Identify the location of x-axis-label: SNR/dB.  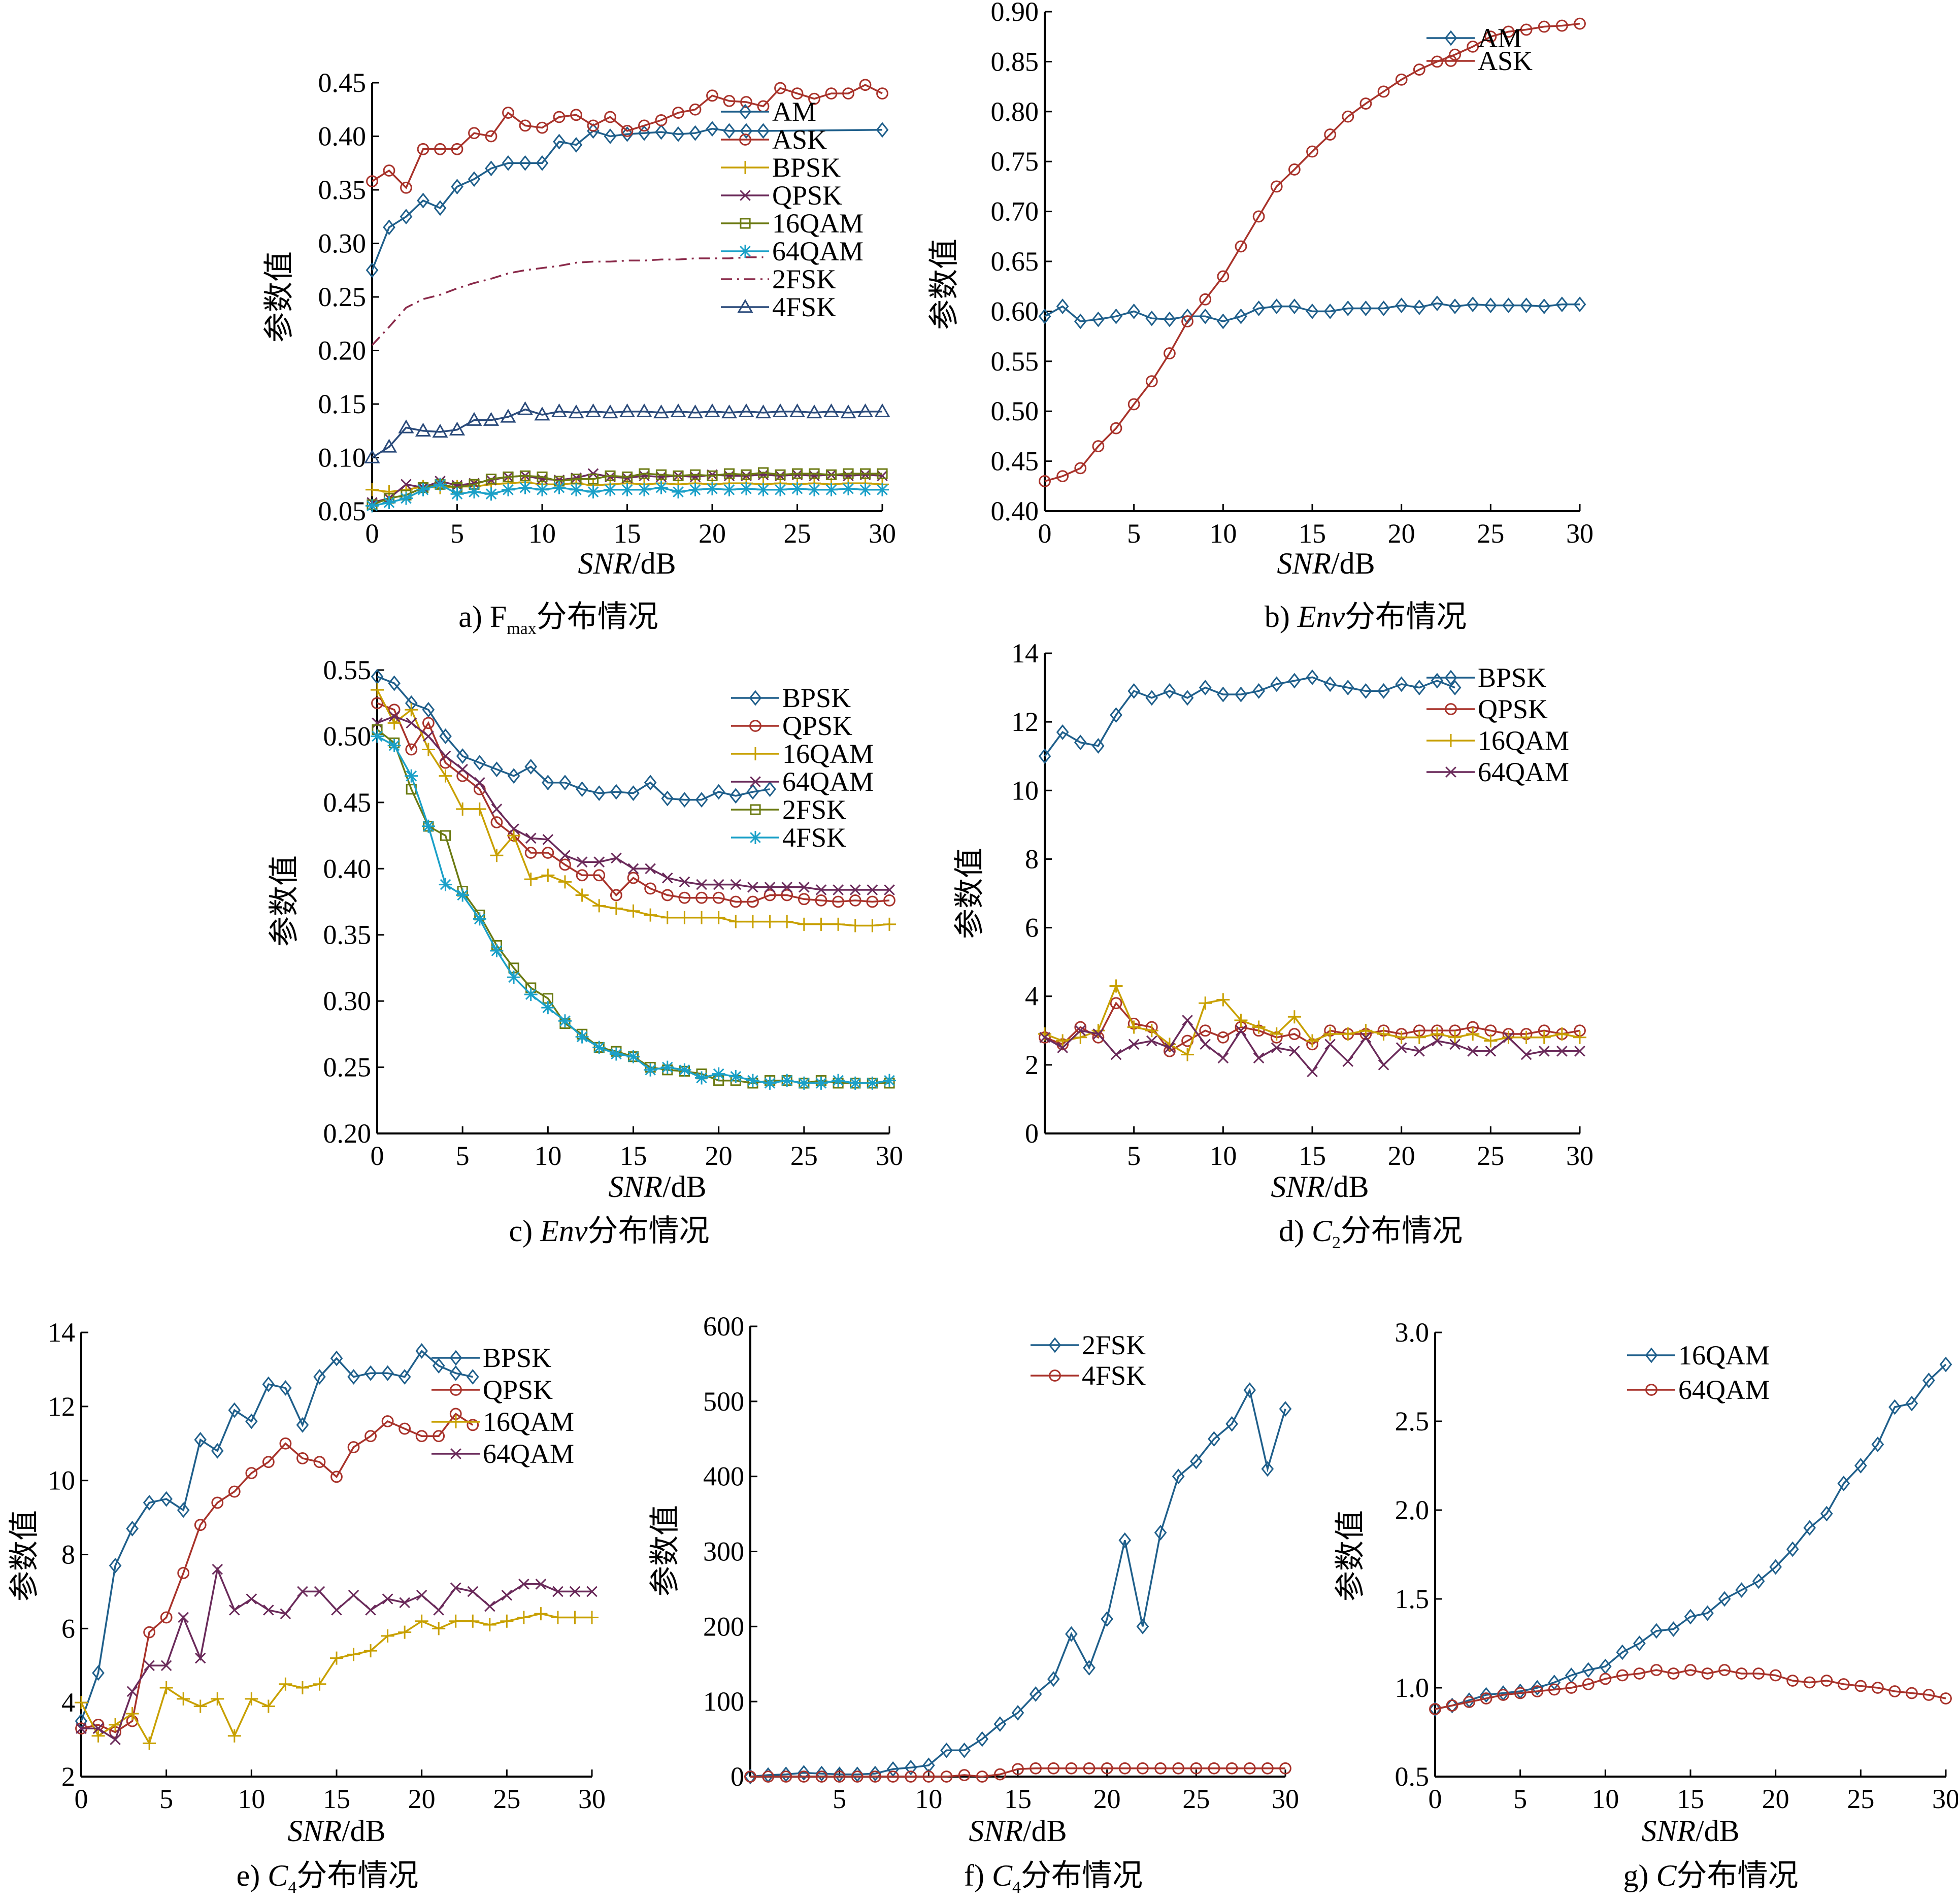
(336, 1831).